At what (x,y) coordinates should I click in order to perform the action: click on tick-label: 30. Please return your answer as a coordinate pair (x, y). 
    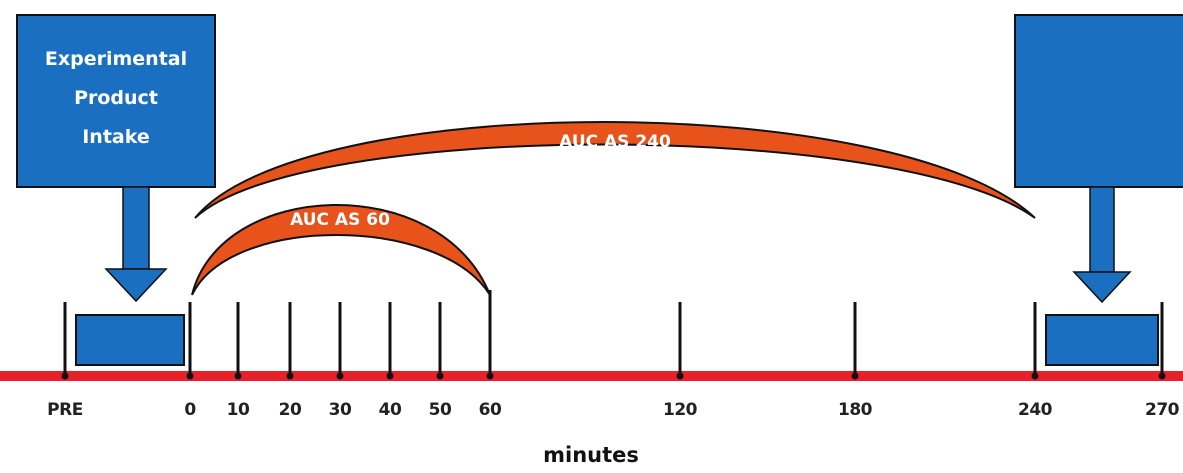
    Looking at the image, I should click on (340, 410).